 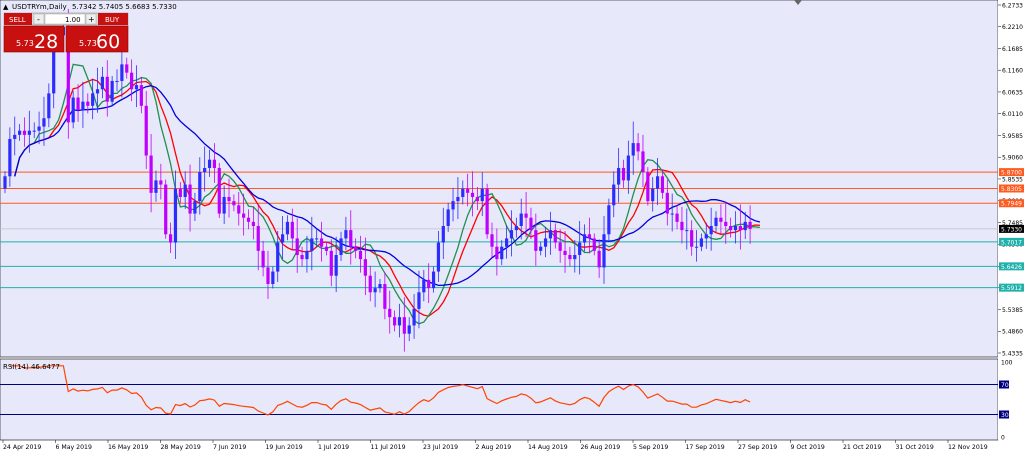 What do you see at coordinates (601, 447) in the screenshot?
I see `time-tick-label: 26 Aug 2019` at bounding box center [601, 447].